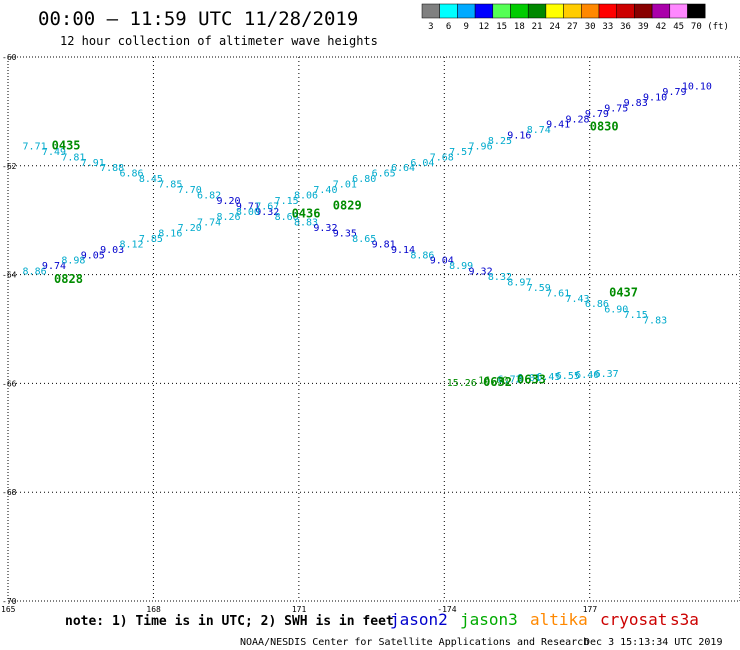  I want to click on swh-point: 7.88, so click(112, 168).